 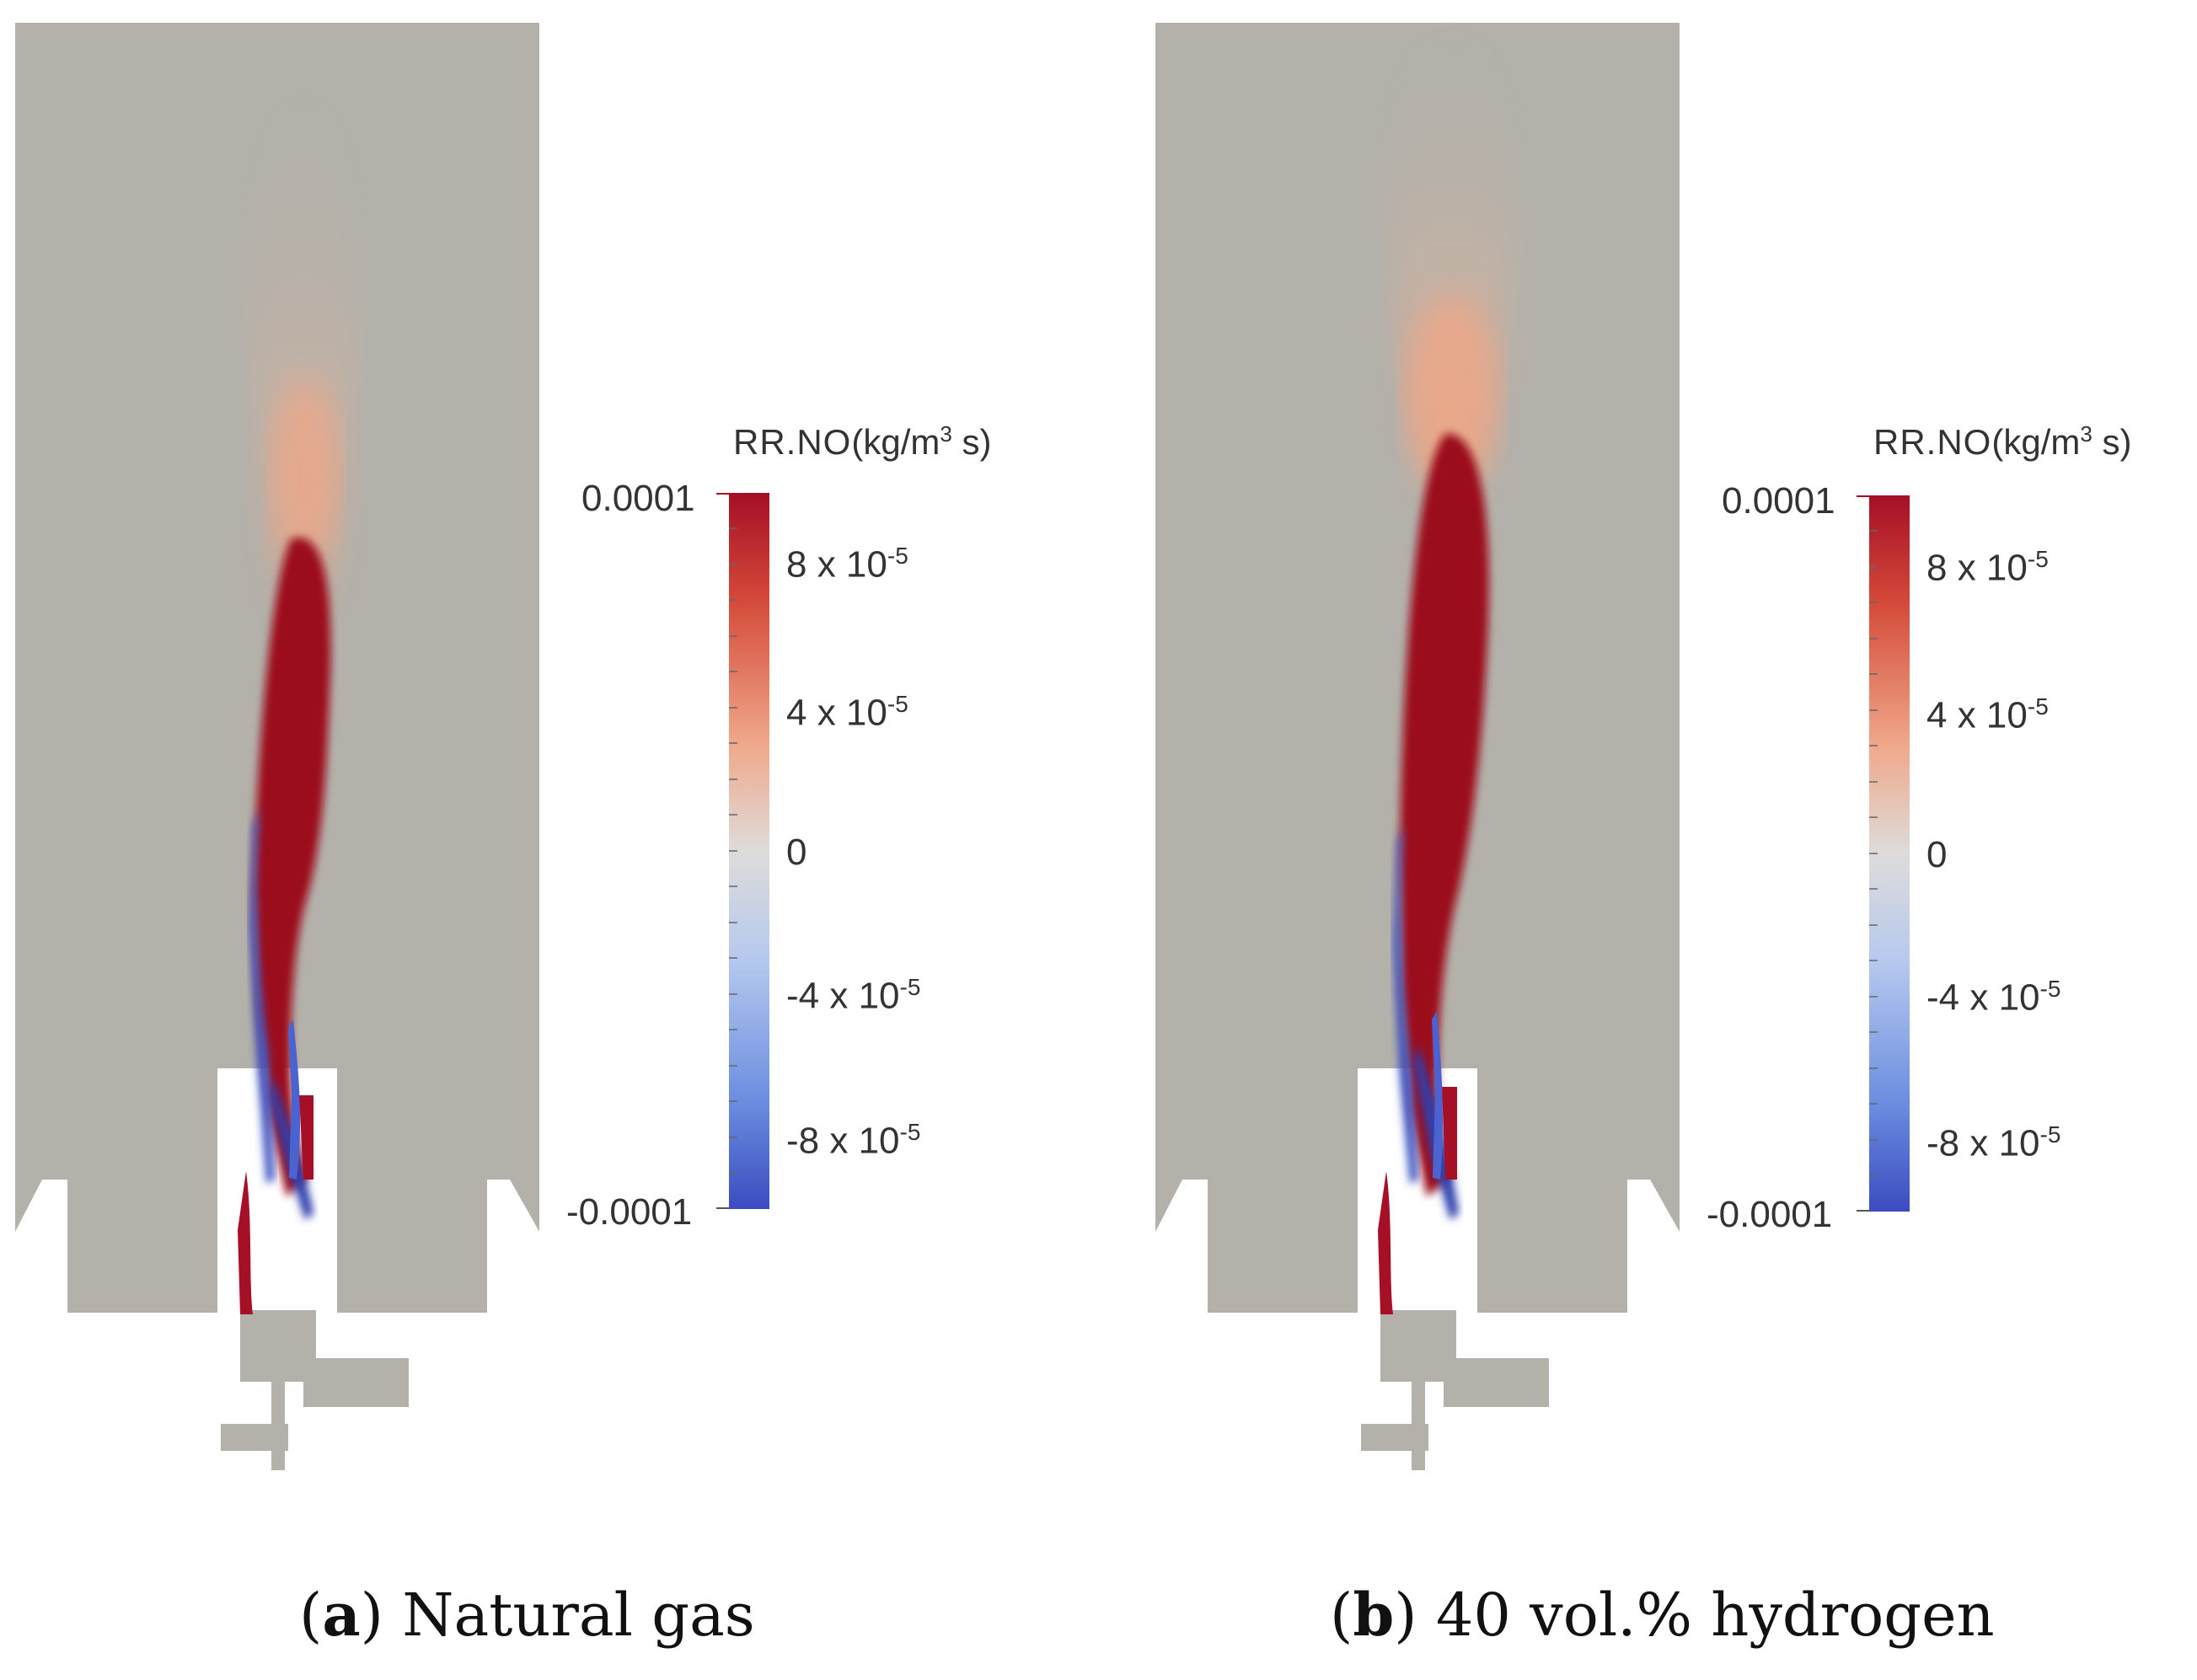 What do you see at coordinates (1662, 1615) in the screenshot?
I see `caption-b: (b) 40 vol.% hydrogen` at bounding box center [1662, 1615].